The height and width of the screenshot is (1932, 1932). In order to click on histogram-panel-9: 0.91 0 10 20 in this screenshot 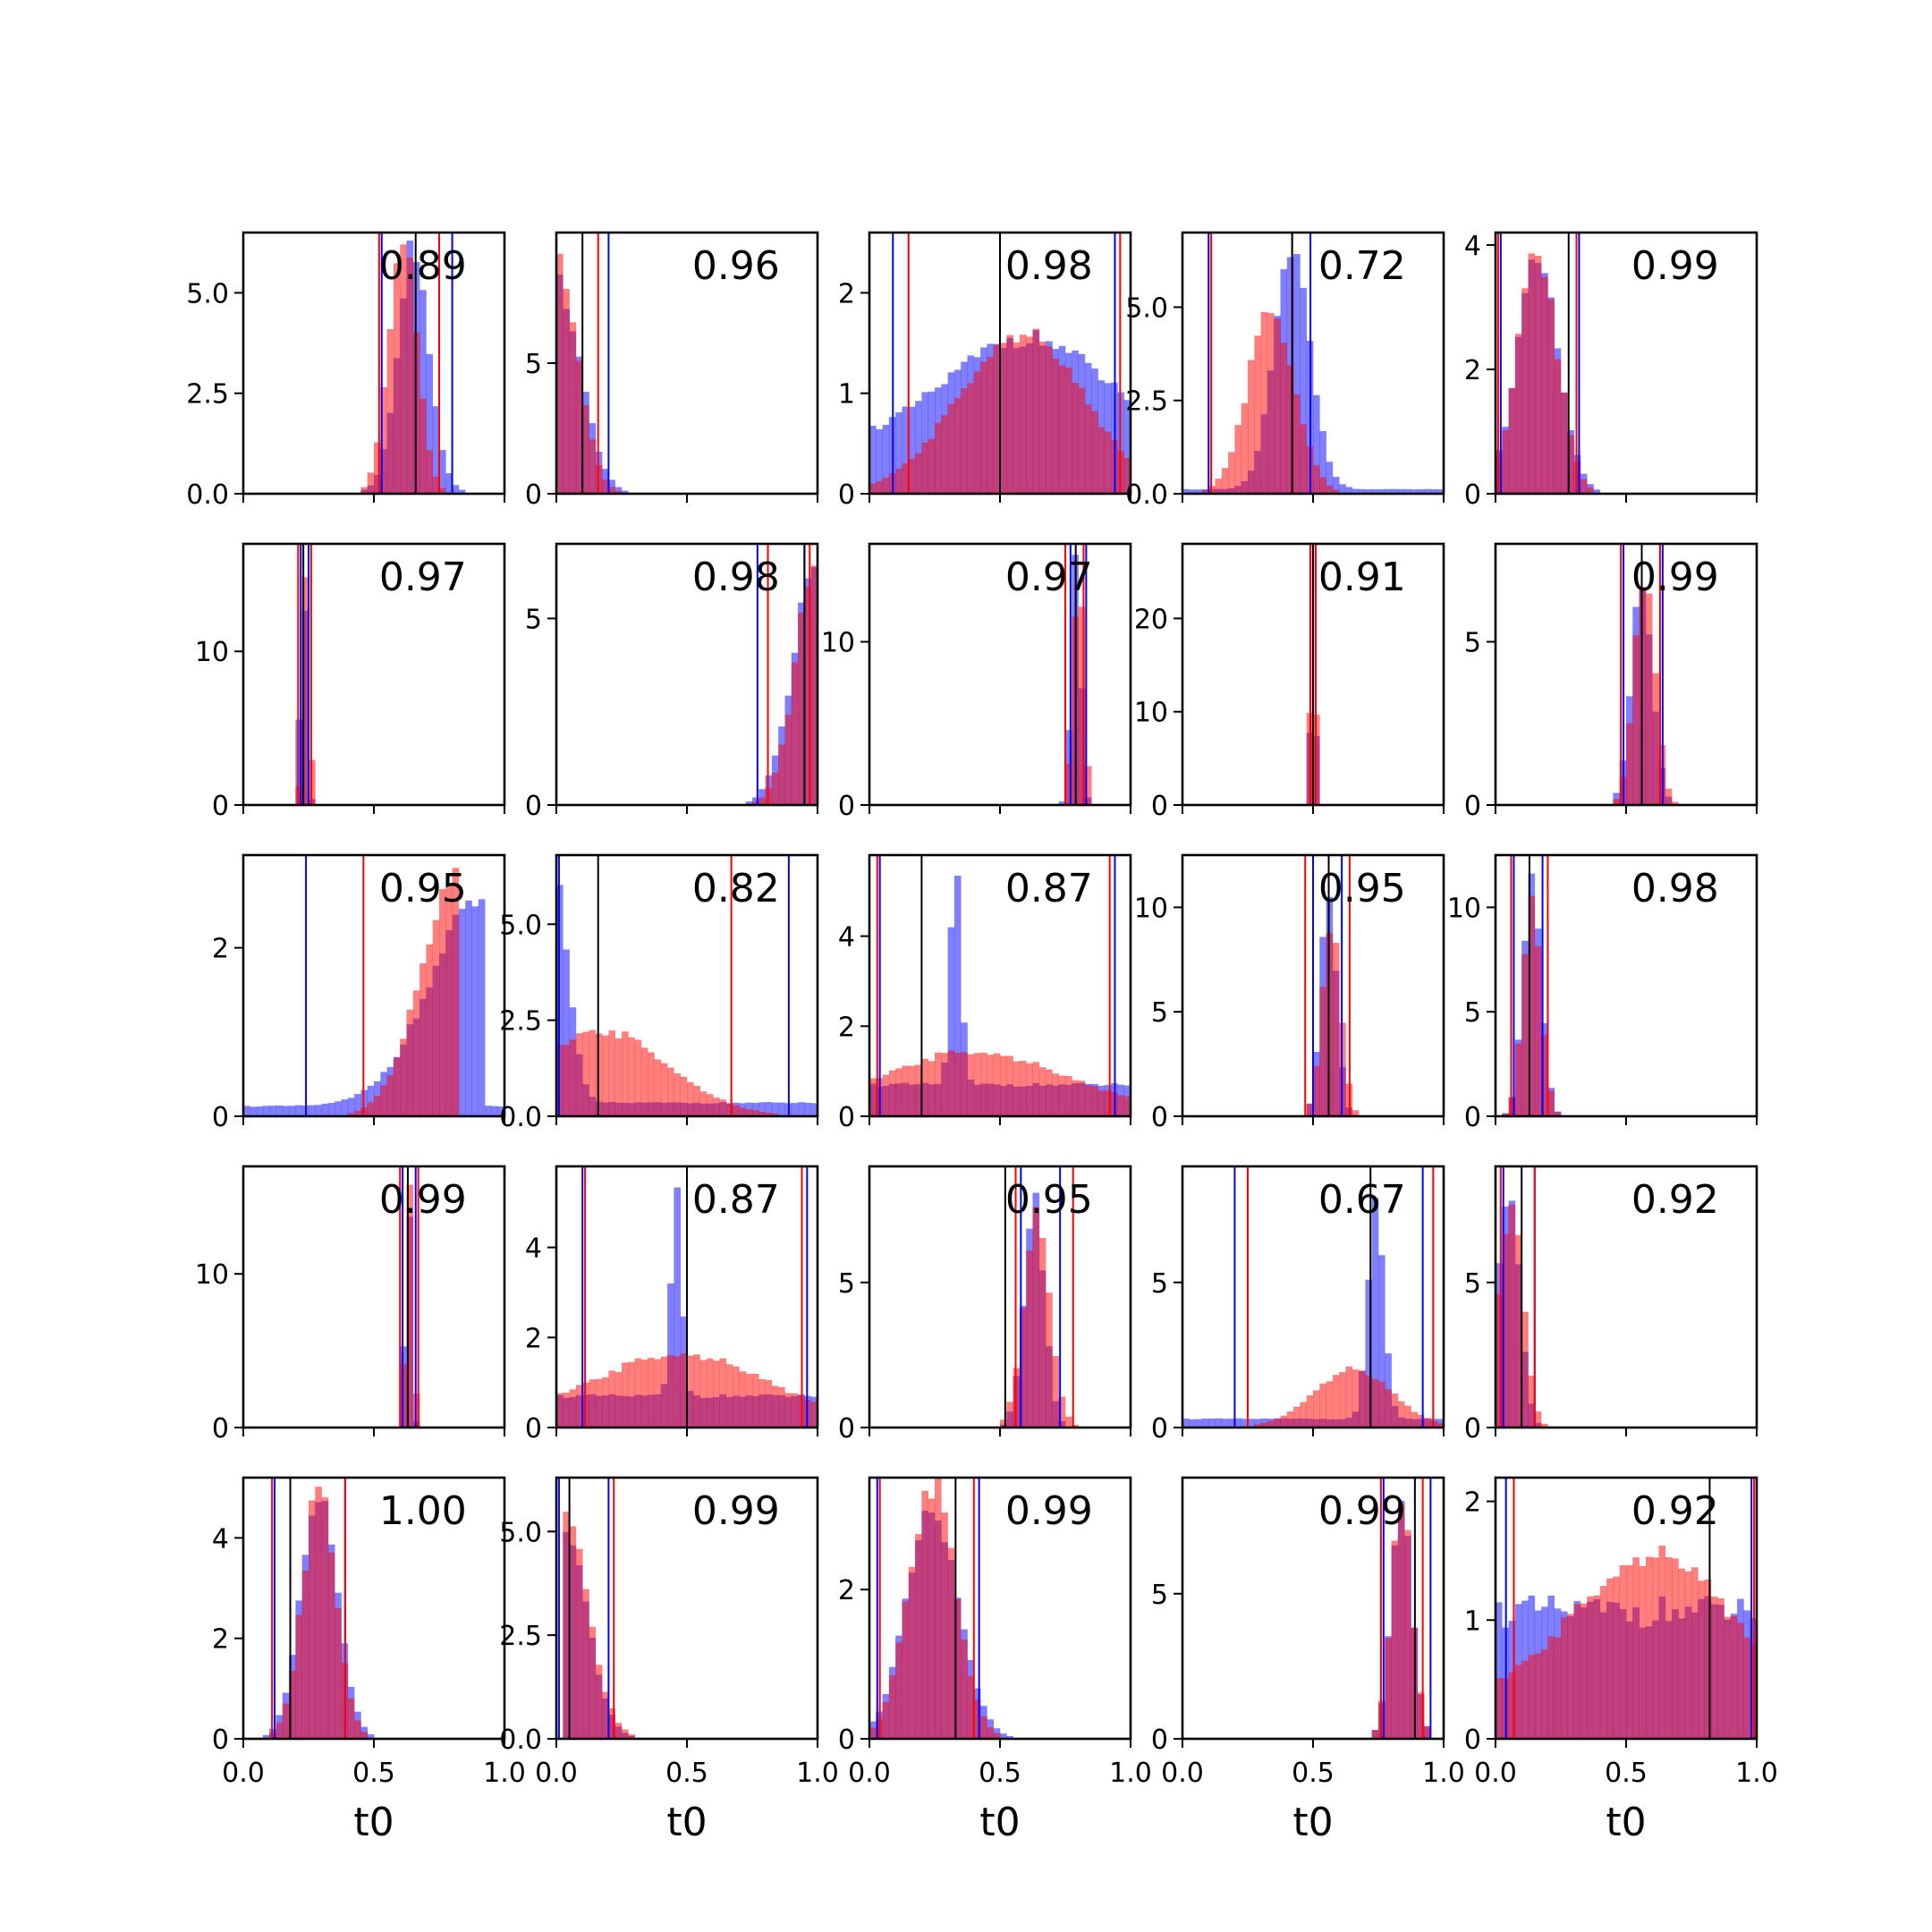, I will do `click(1289, 682)`.